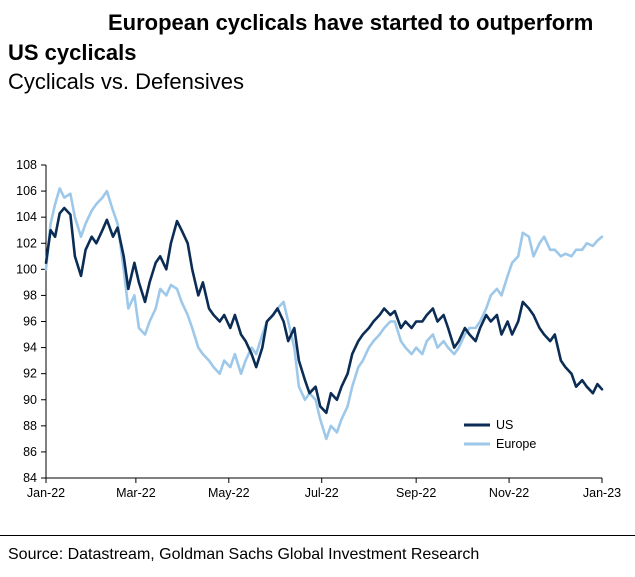  What do you see at coordinates (30, 478) in the screenshot?
I see `y-tick-label: 84` at bounding box center [30, 478].